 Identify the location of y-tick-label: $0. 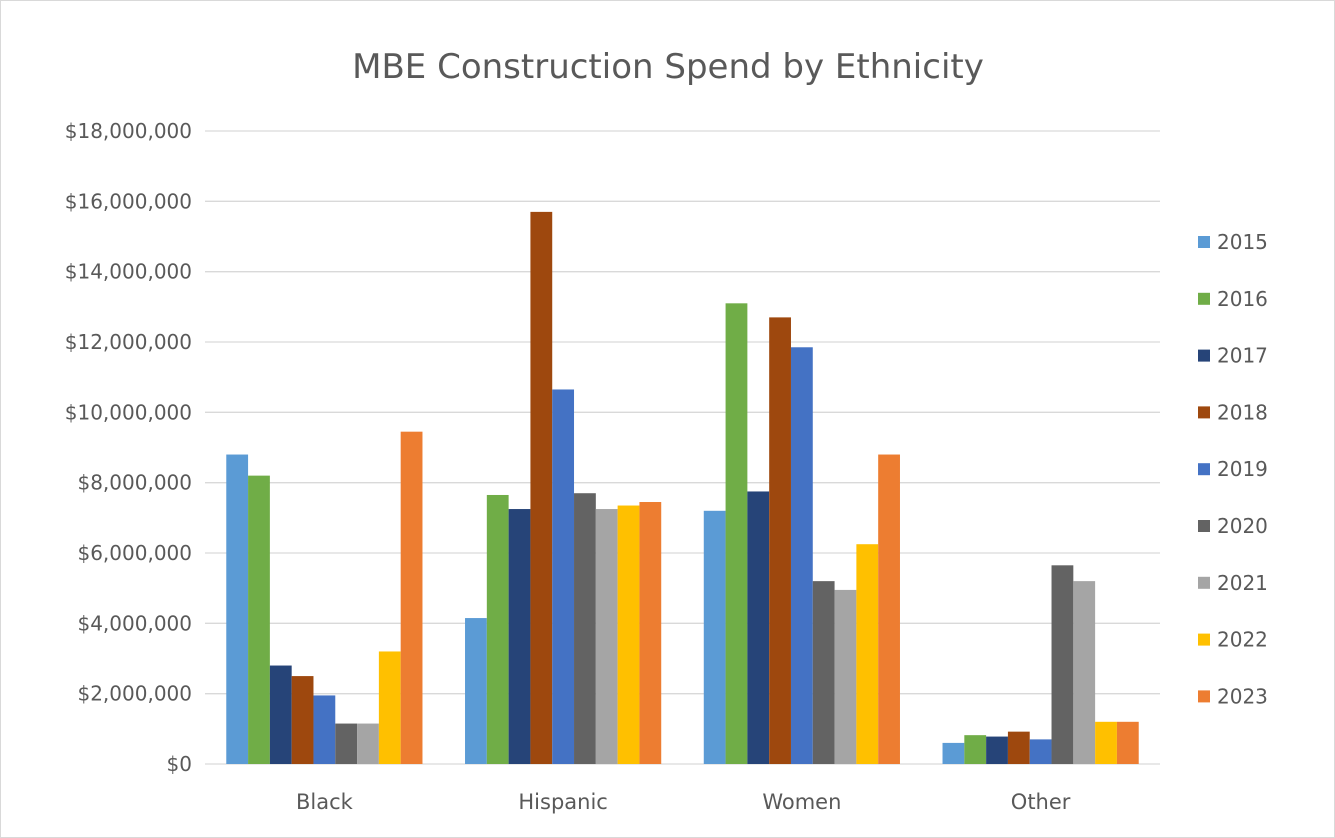
(179, 764).